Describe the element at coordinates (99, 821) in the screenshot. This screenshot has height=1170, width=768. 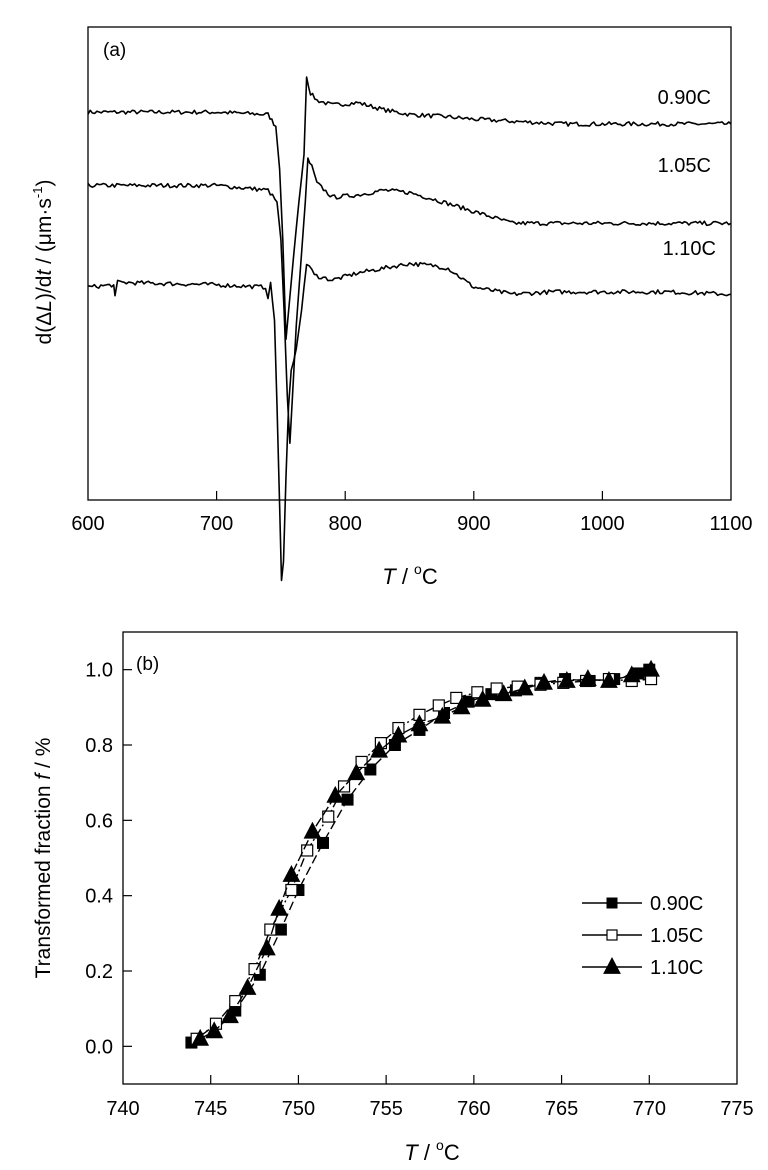
I see `y-tick-label: 0.6` at that location.